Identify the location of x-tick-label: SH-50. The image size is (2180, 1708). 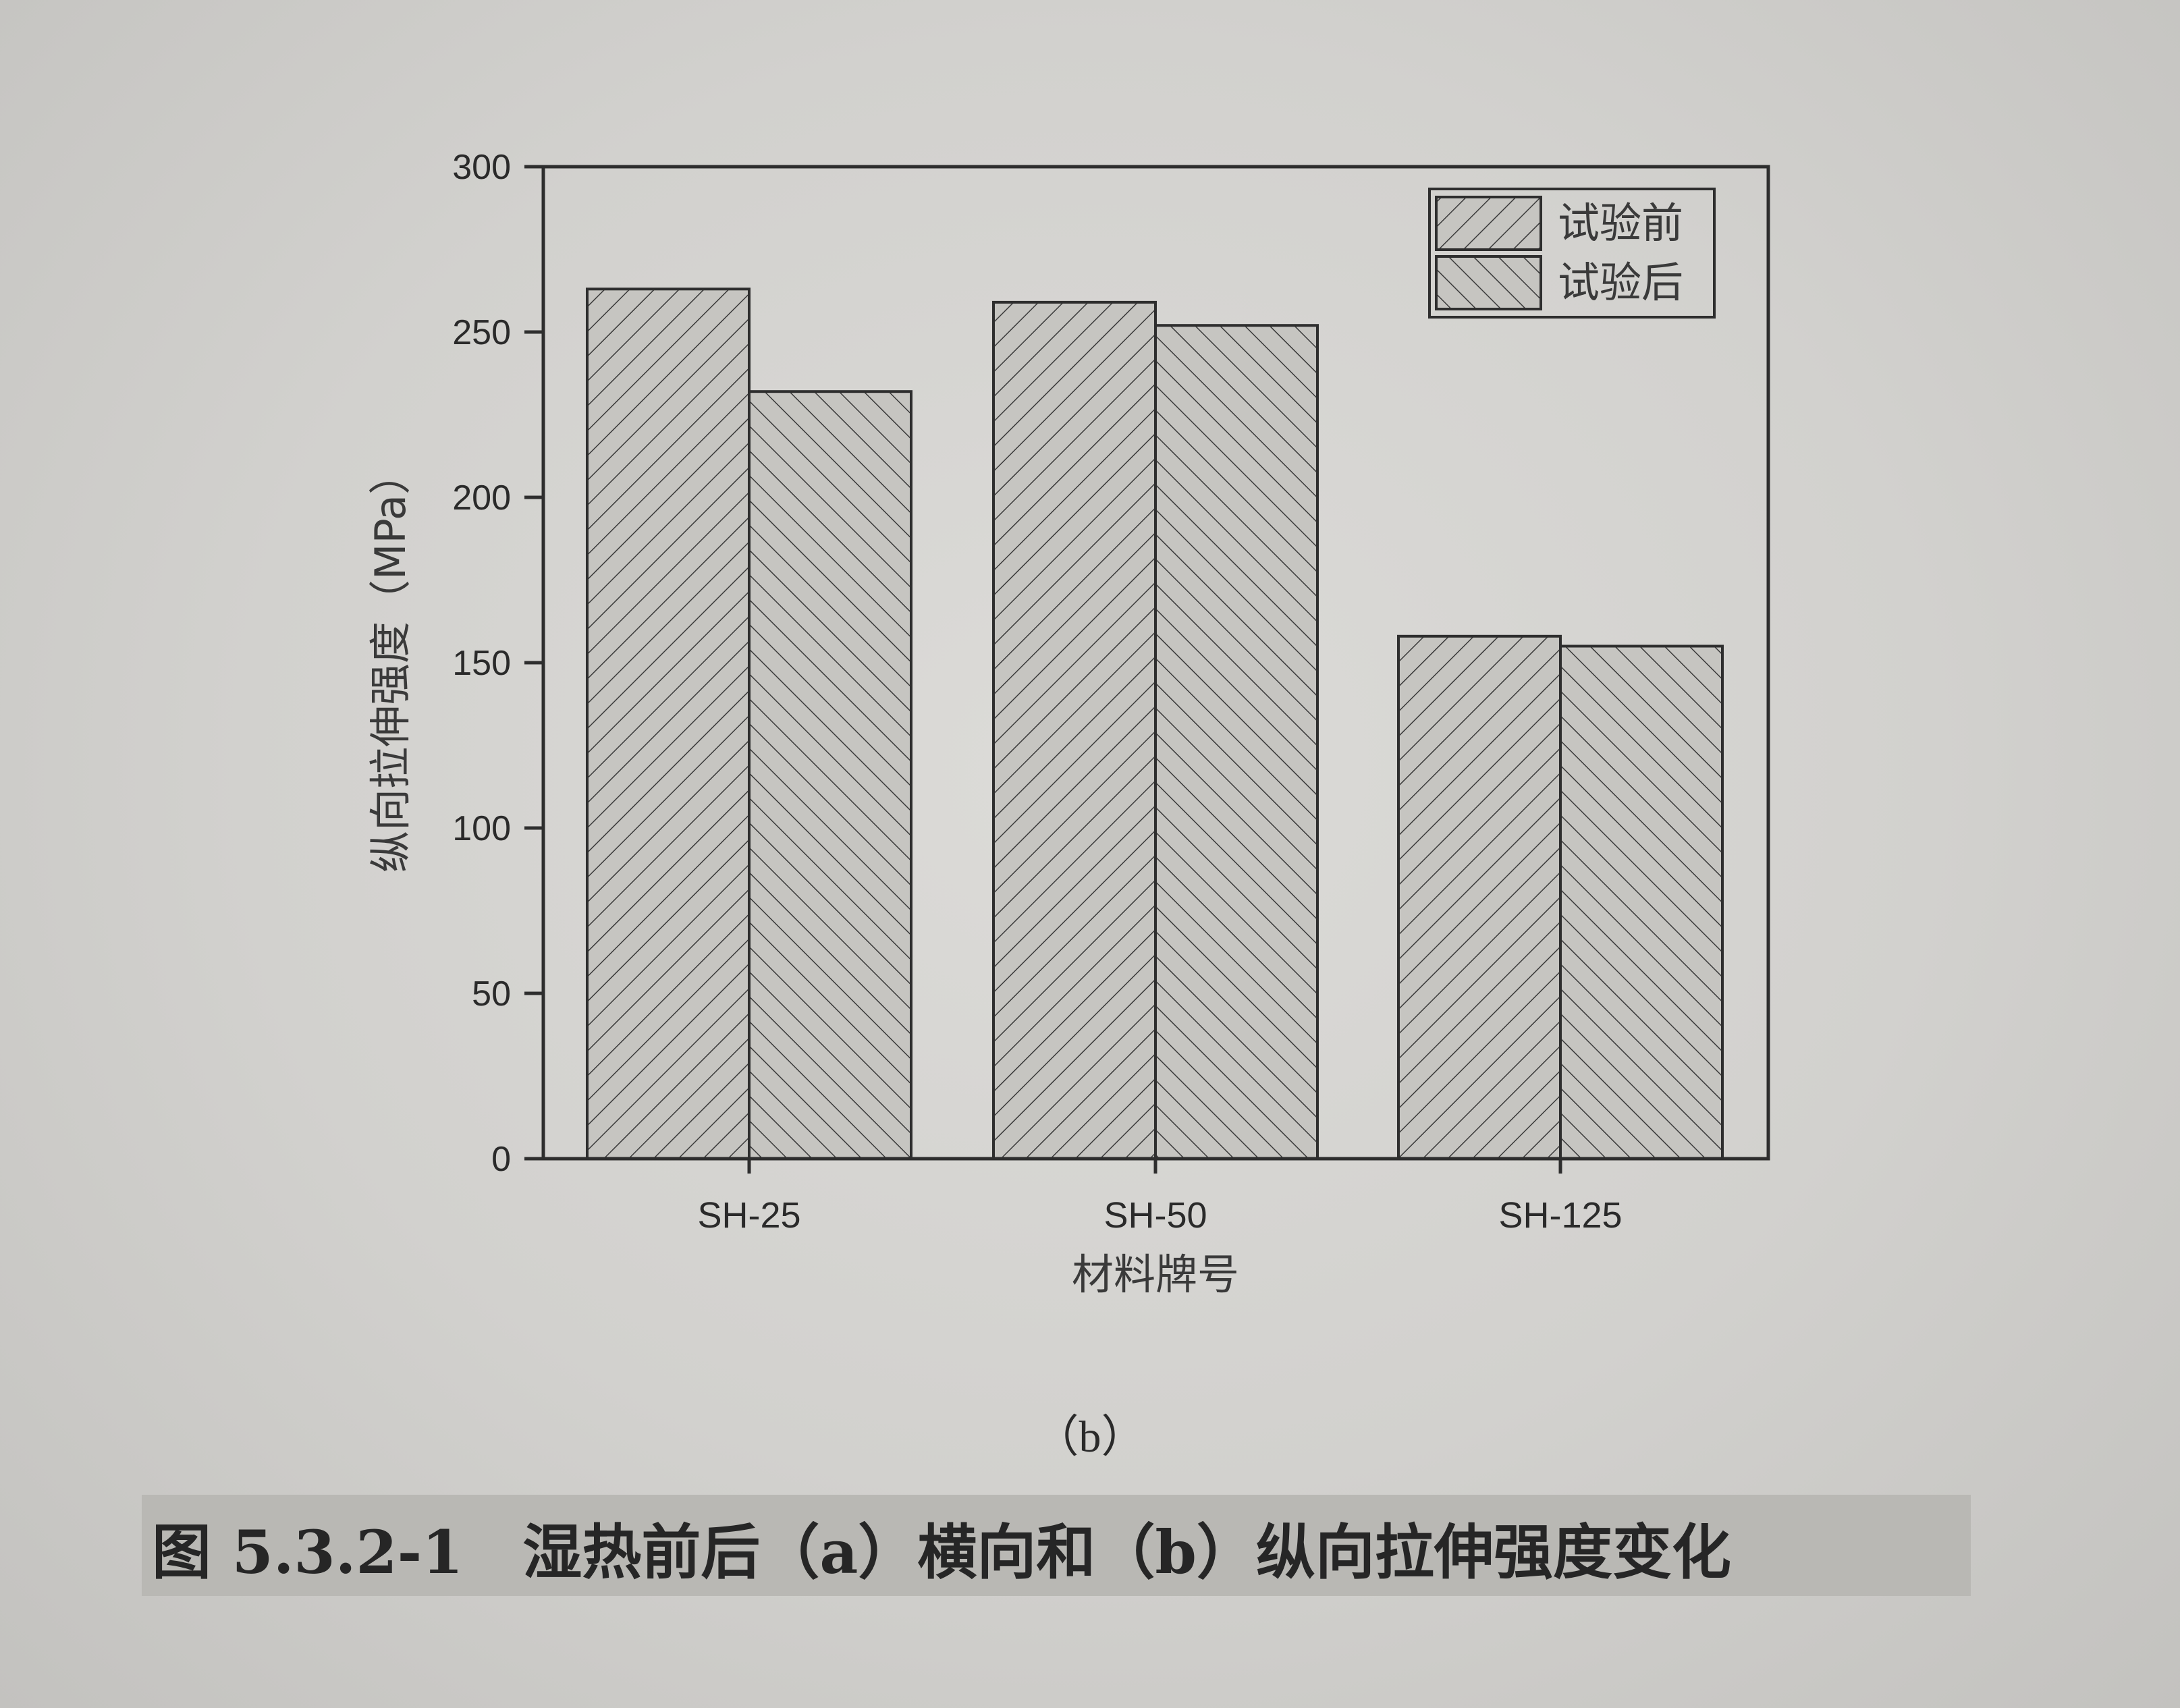
(1155, 1215).